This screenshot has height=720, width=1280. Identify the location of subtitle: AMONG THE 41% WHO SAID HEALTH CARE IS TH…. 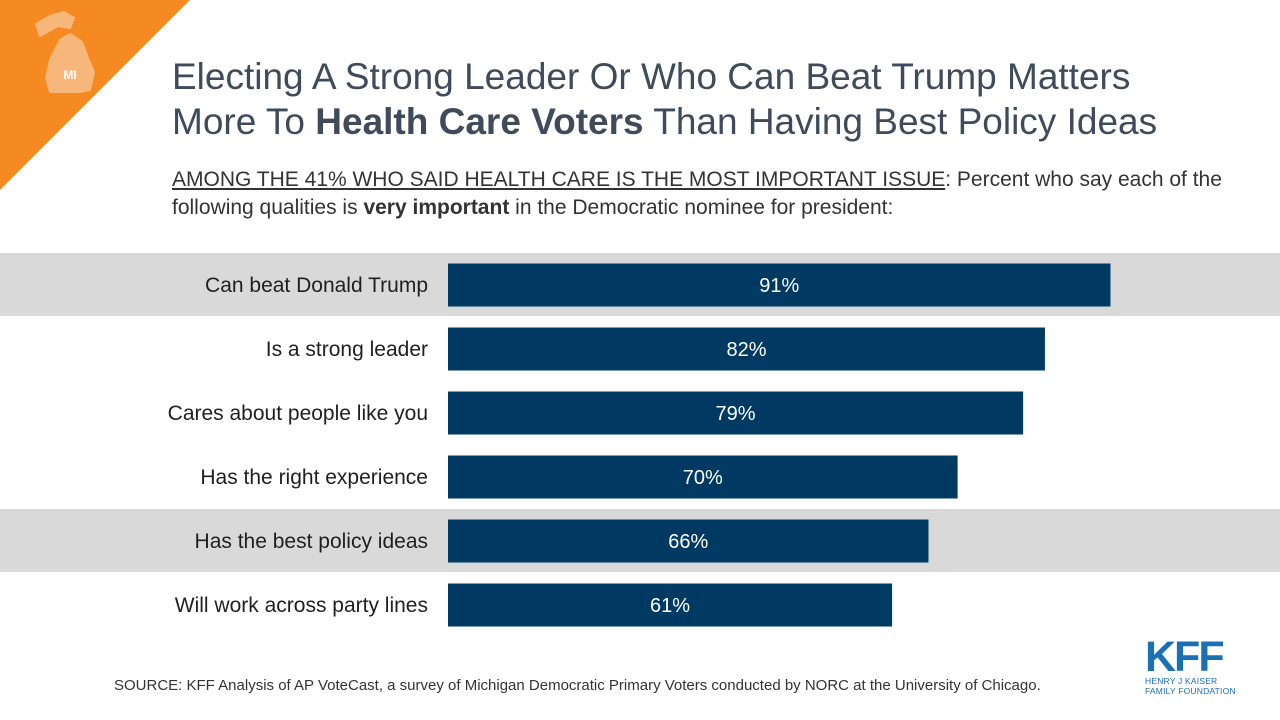
(707, 194).